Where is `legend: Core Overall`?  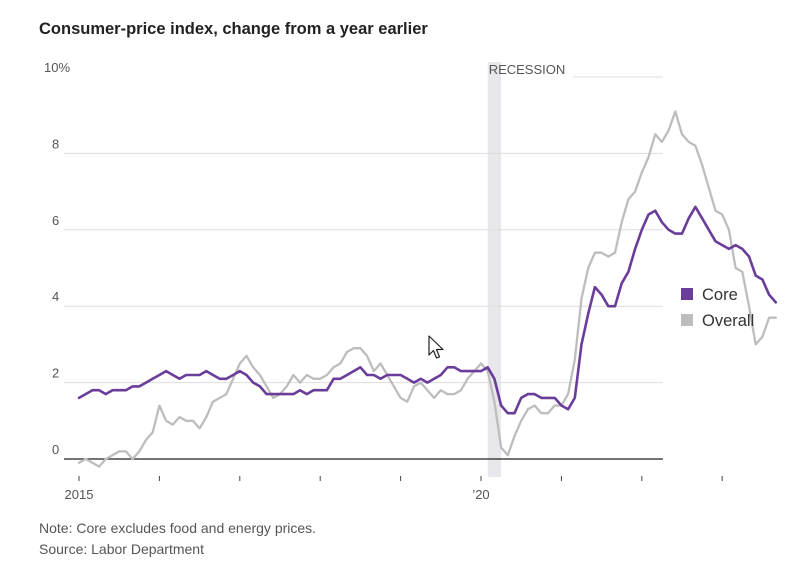 legend: Core Overall is located at coordinates (717, 308).